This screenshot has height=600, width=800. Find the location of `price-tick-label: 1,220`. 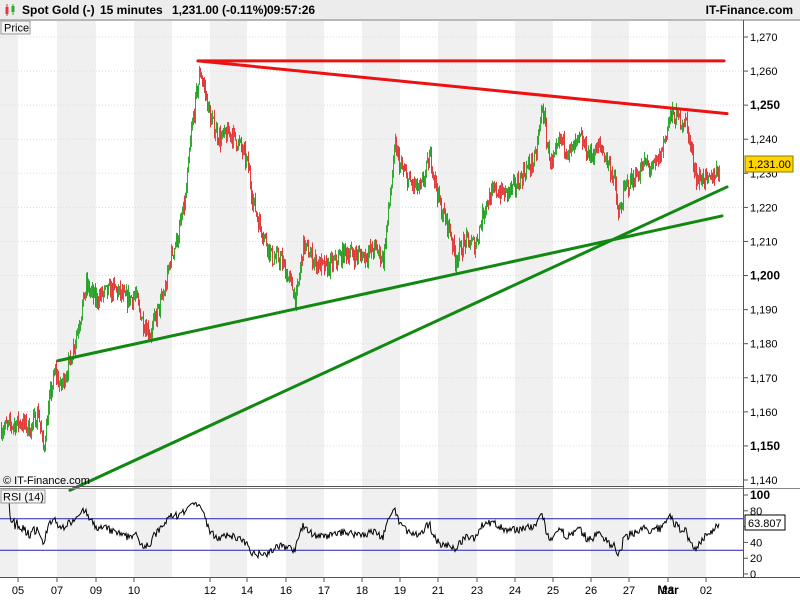

price-tick-label: 1,220 is located at coordinates (764, 208).